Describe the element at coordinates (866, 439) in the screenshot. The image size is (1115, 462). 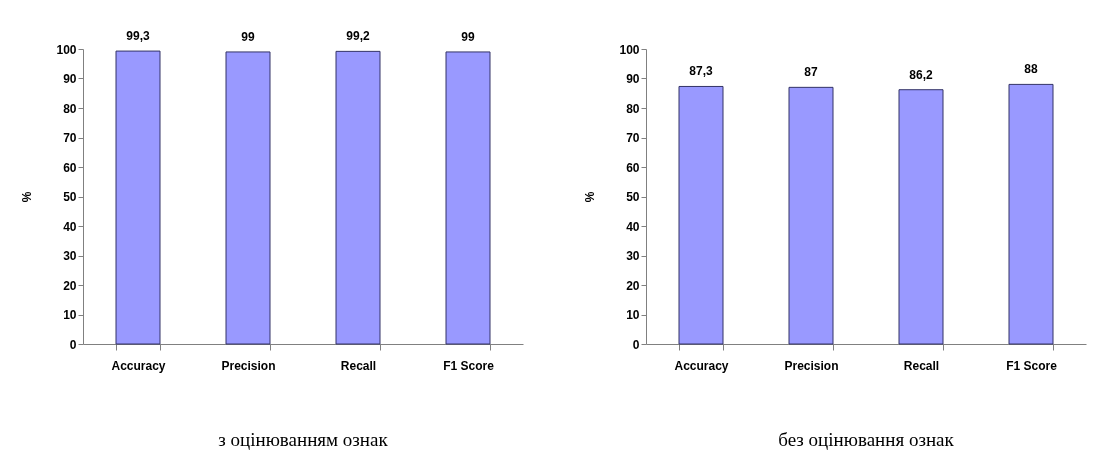
I see `text: без оцінювання ознак` at that location.